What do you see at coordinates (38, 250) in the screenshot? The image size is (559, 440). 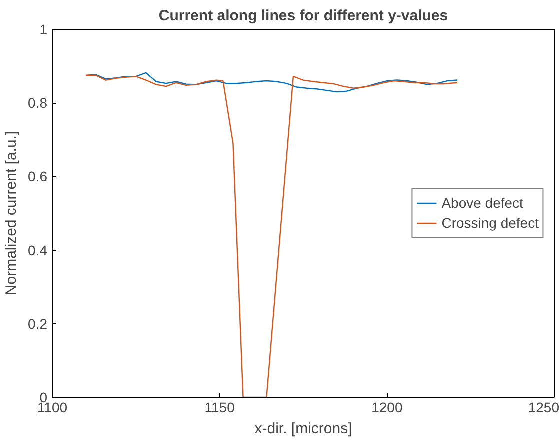 I see `y-tick-label: 0.4` at bounding box center [38, 250].